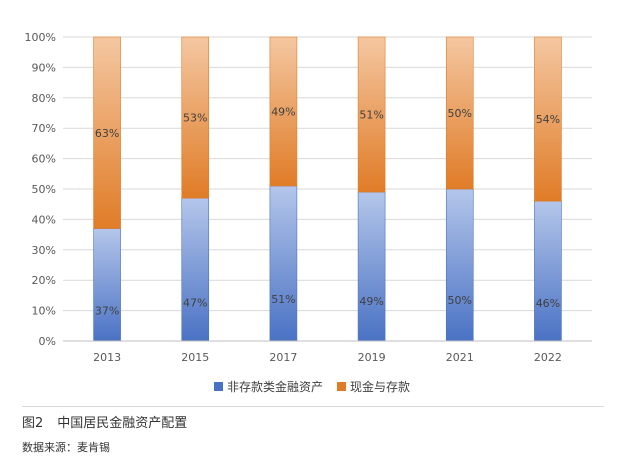  Describe the element at coordinates (33, 423) in the screenshot. I see `figure-number: 图2` at that location.